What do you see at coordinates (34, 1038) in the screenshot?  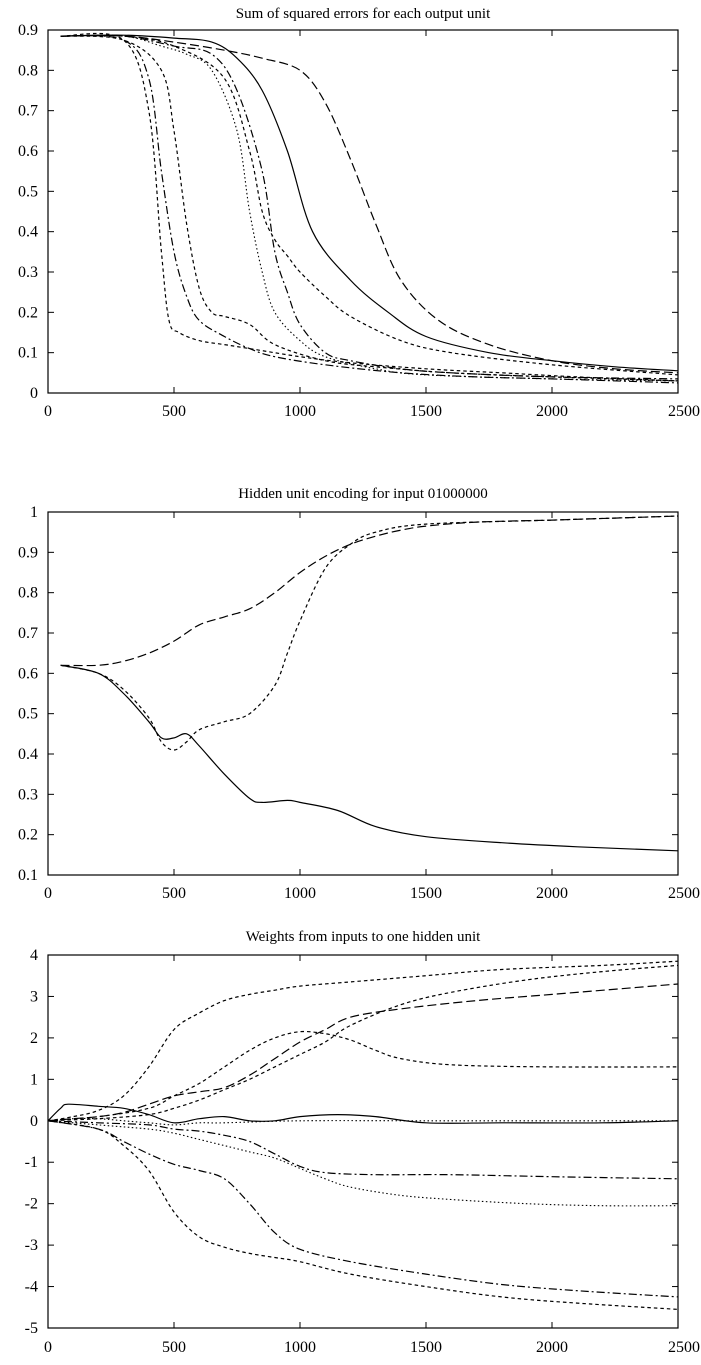 I see `y-tick-label: 2` at bounding box center [34, 1038].